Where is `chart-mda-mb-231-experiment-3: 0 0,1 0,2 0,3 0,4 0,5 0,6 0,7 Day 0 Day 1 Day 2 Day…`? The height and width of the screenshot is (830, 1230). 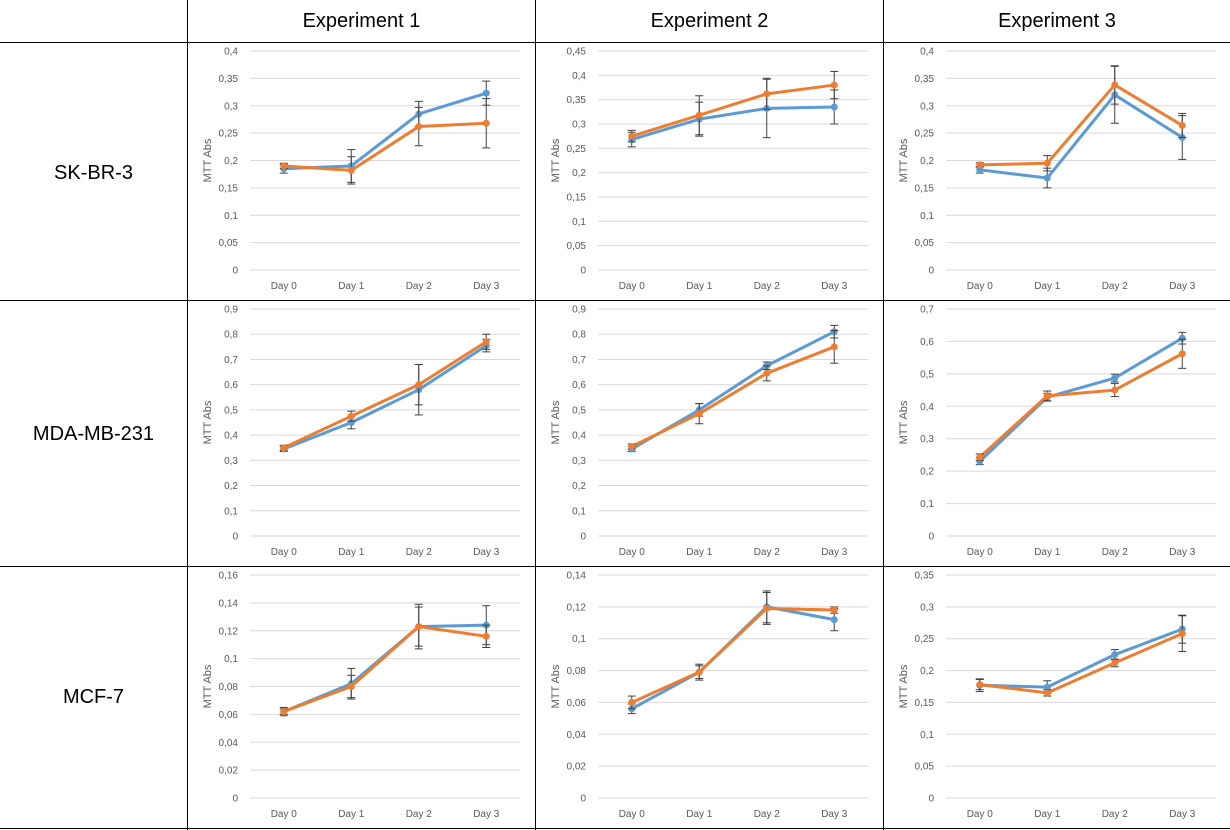 chart-mda-mb-231-experiment-3: 0 0,1 0,2 0,3 0,4 0,5 0,6 0,7 Day 0 Day 1 Day 2 Day… is located at coordinates (1057, 431).